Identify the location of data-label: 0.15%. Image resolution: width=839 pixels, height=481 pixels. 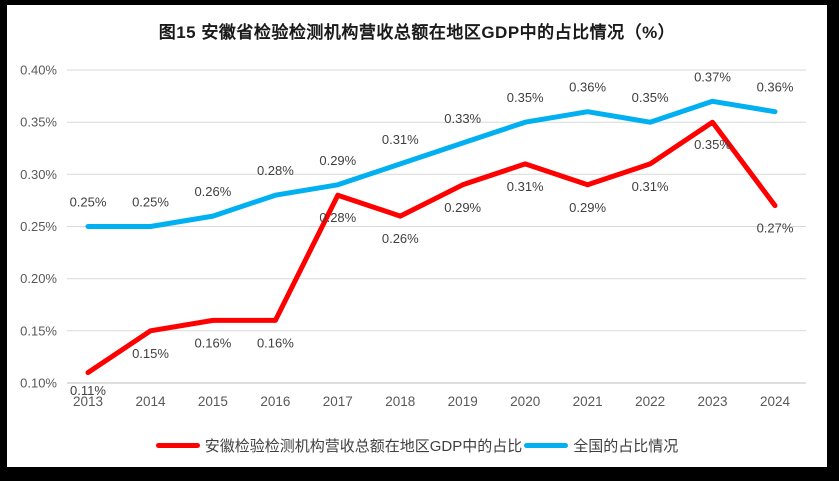
(150, 353).